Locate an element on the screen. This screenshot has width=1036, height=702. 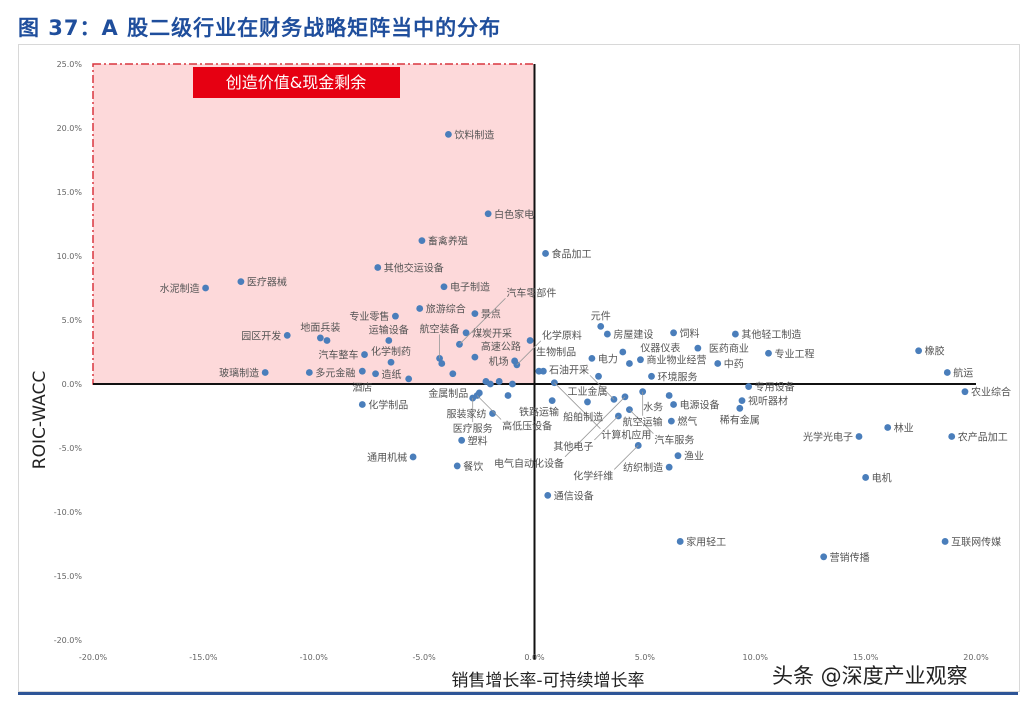
y-tick-label: -10.0% is located at coordinates (68, 512).